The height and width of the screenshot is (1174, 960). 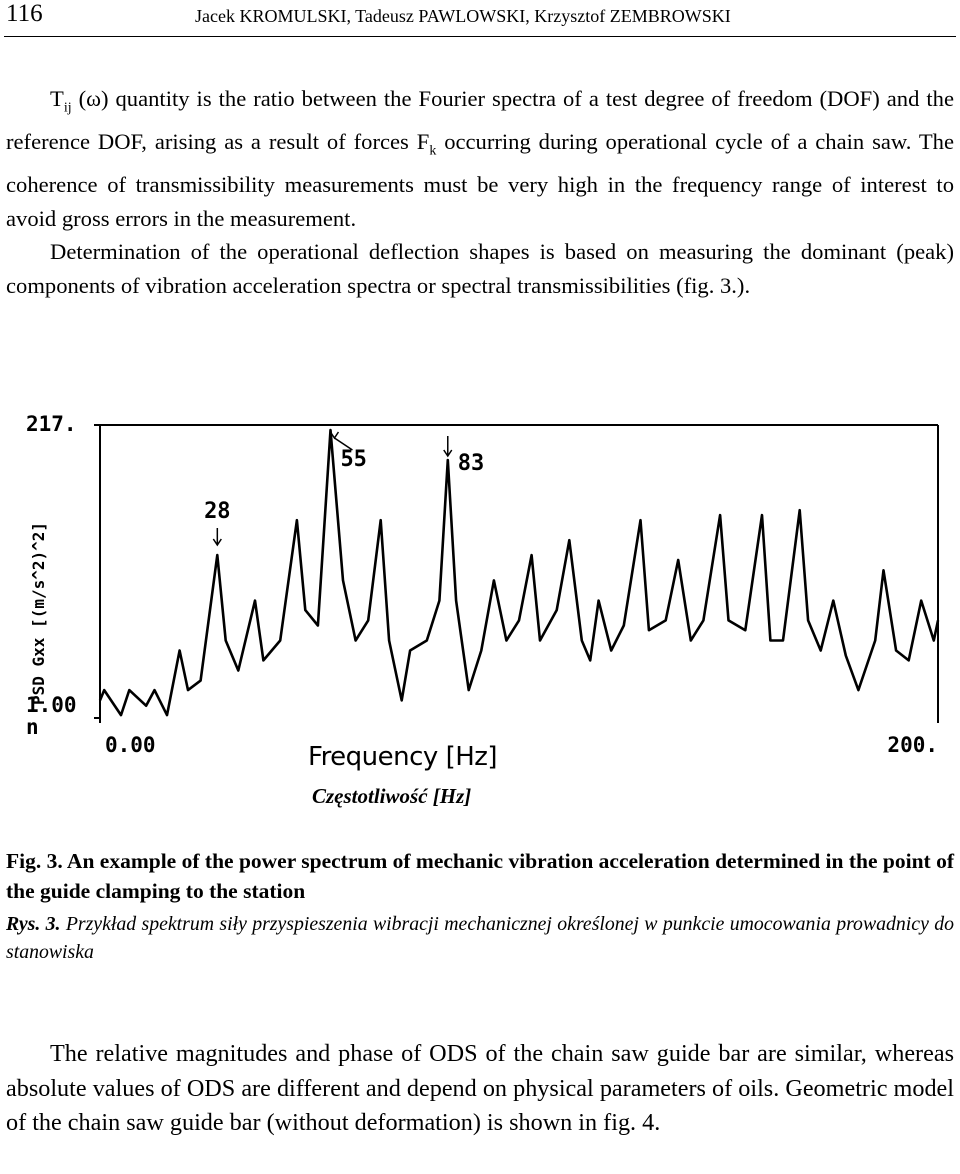 I want to click on subscript: ij, so click(x=67, y=108).